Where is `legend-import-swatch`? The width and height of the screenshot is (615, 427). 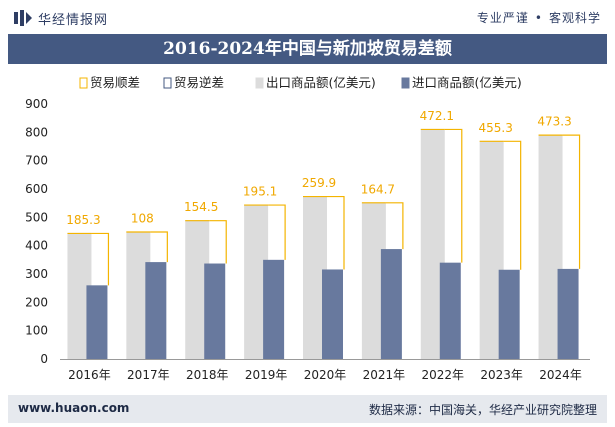 legend-import-swatch is located at coordinates (405, 83).